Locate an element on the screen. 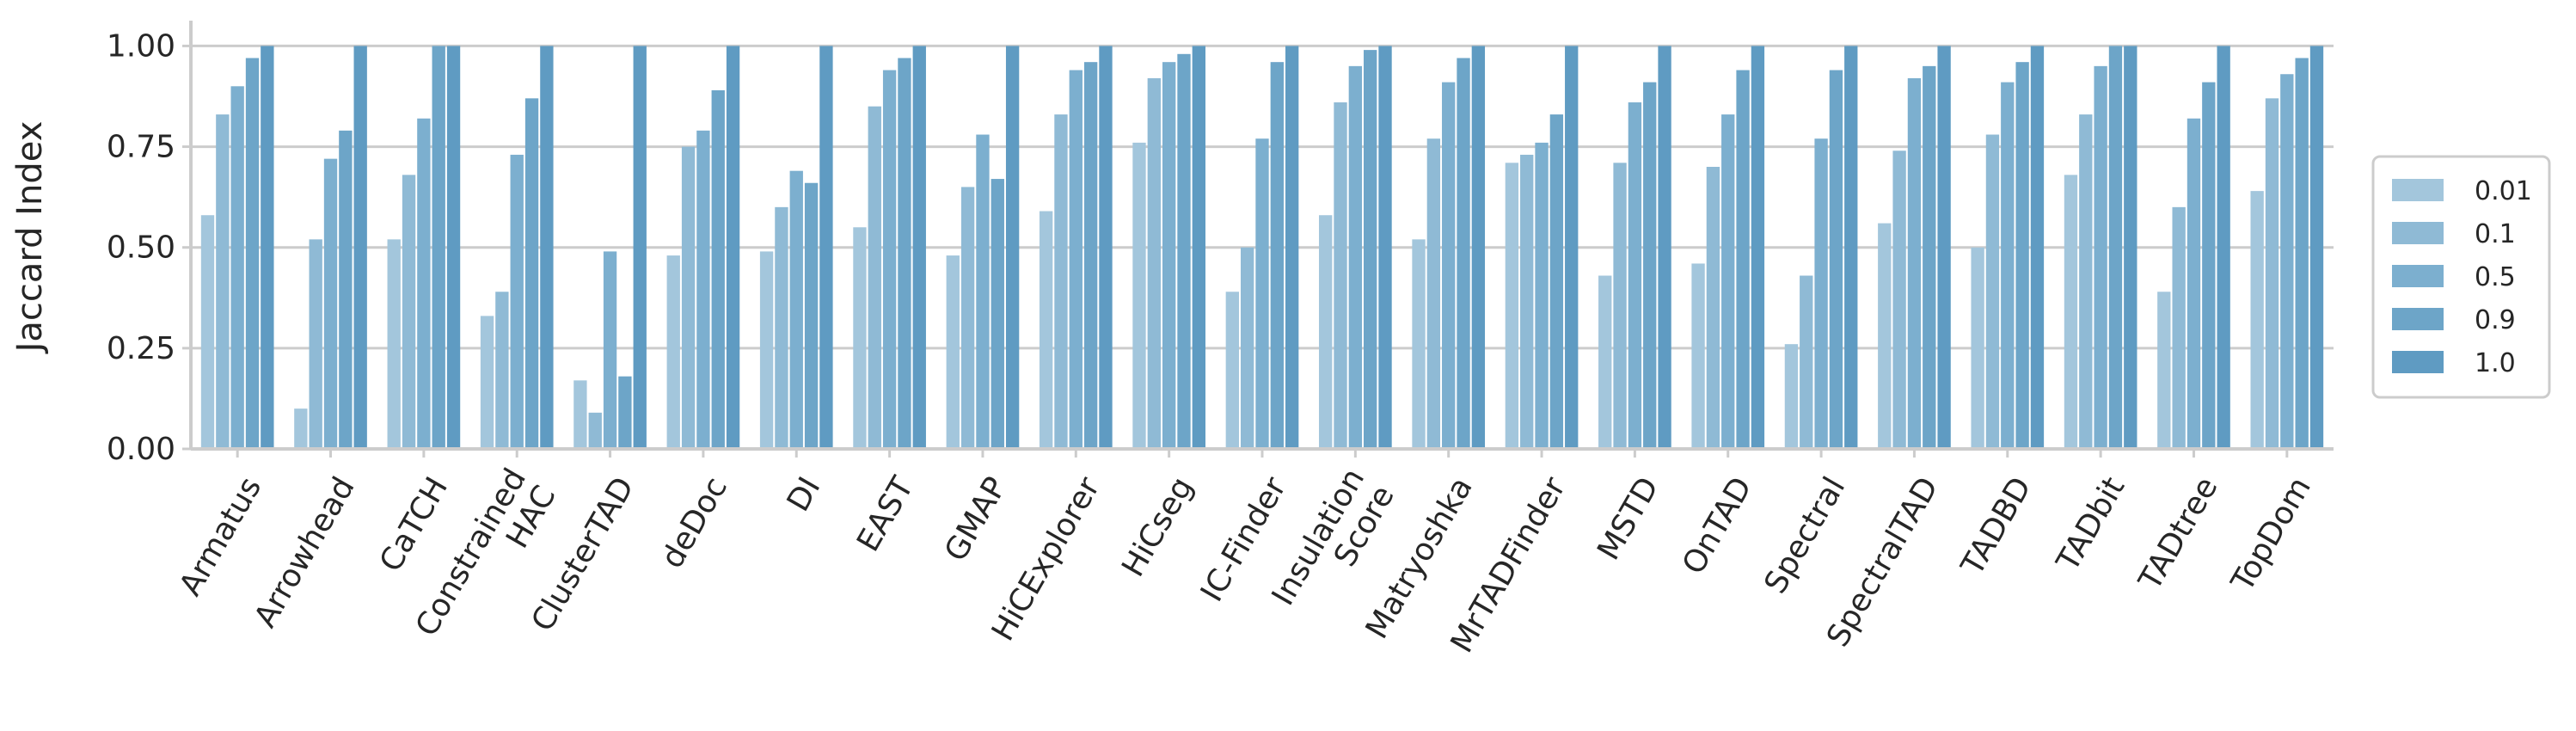  legend-label: 0.5 is located at coordinates (2495, 277).